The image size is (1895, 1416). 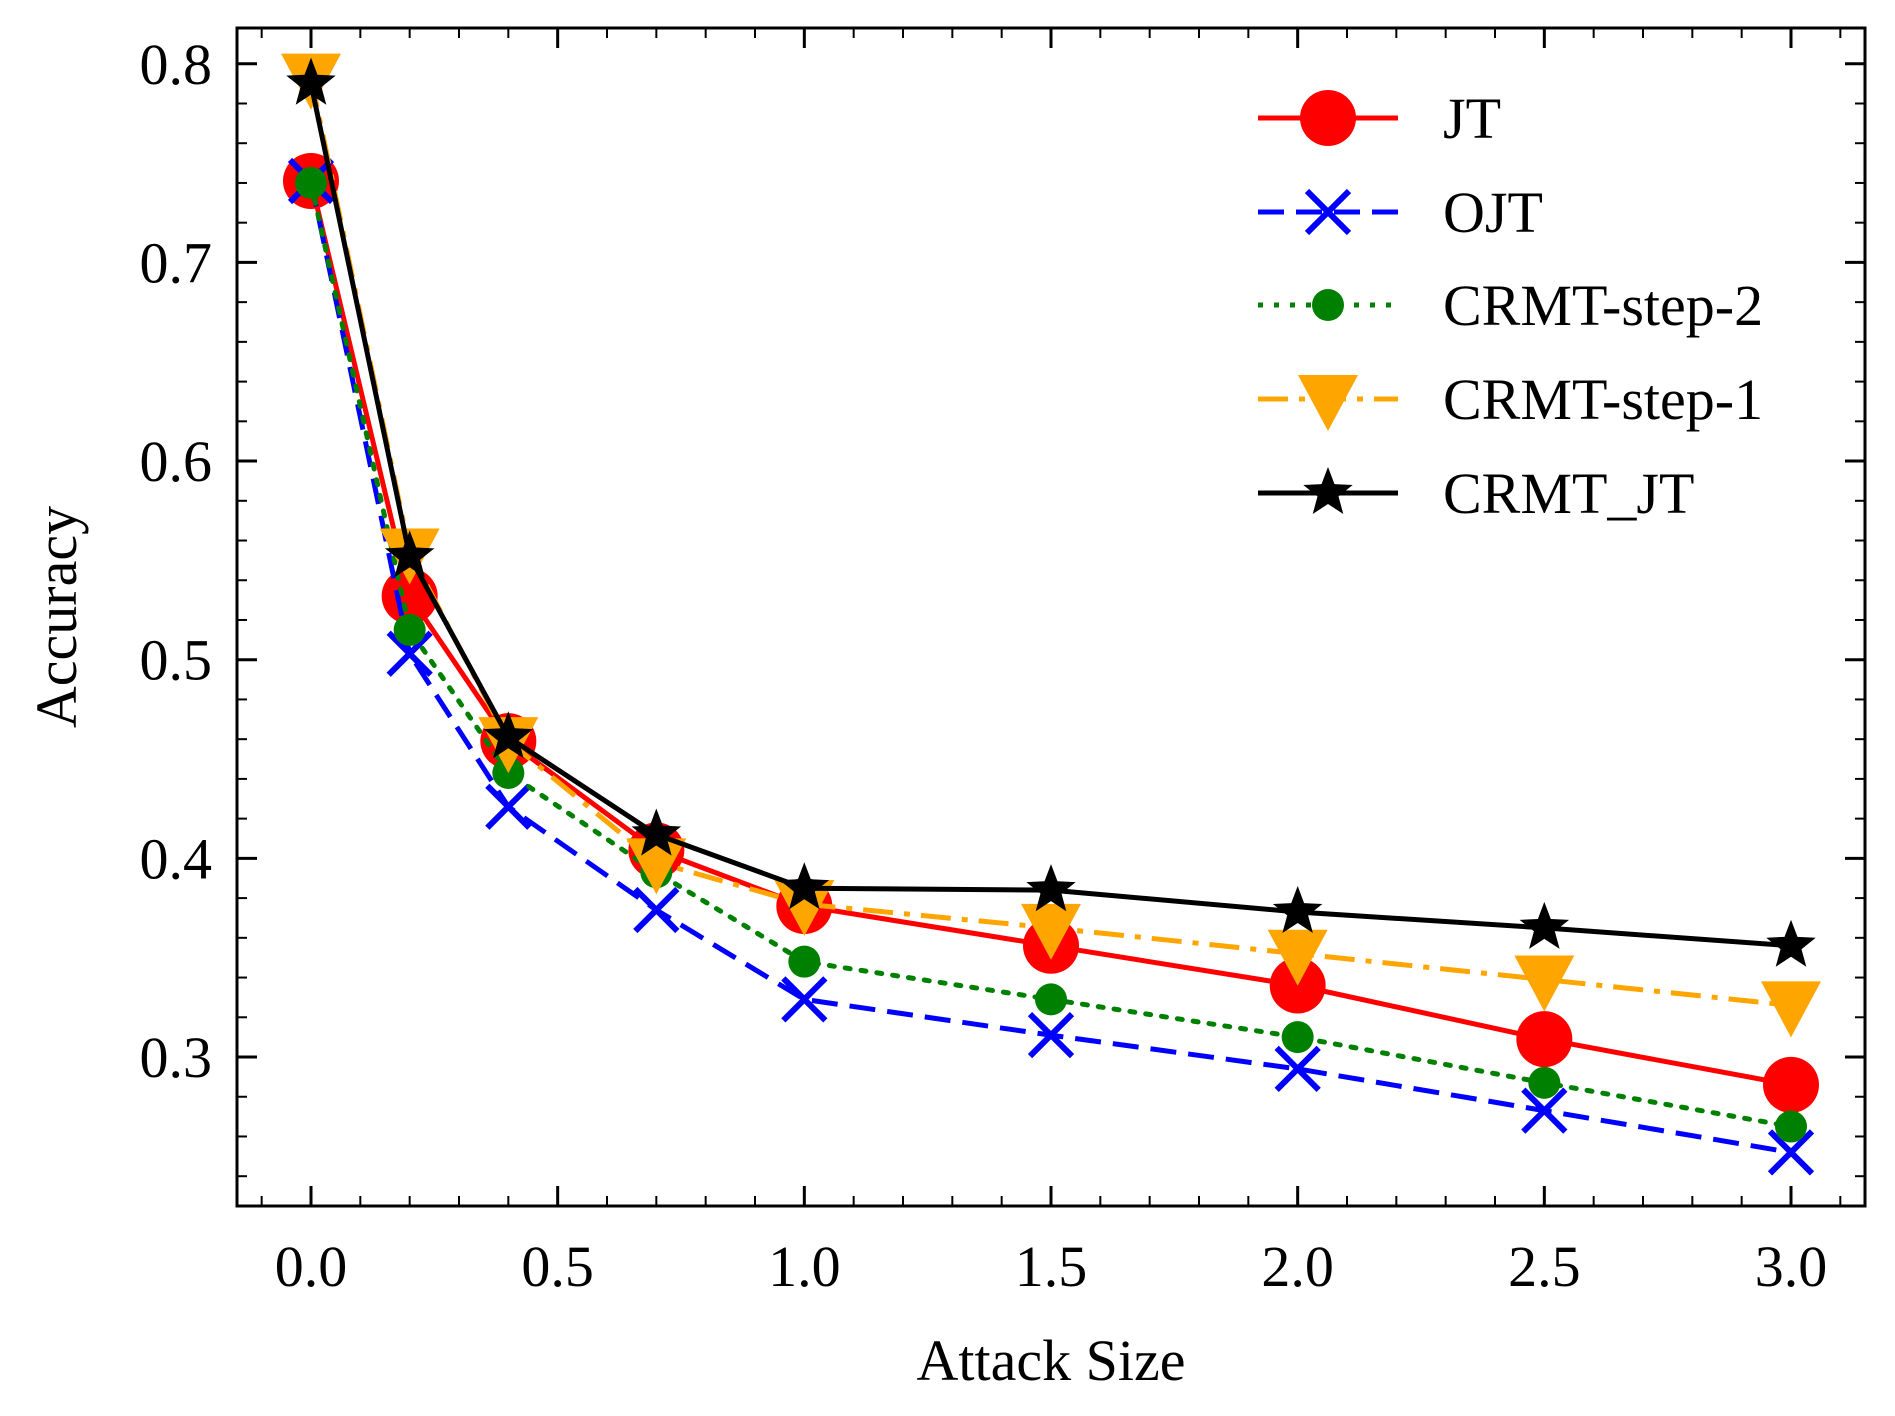 What do you see at coordinates (176, 660) in the screenshot?
I see `y-tick-label: 0.5` at bounding box center [176, 660].